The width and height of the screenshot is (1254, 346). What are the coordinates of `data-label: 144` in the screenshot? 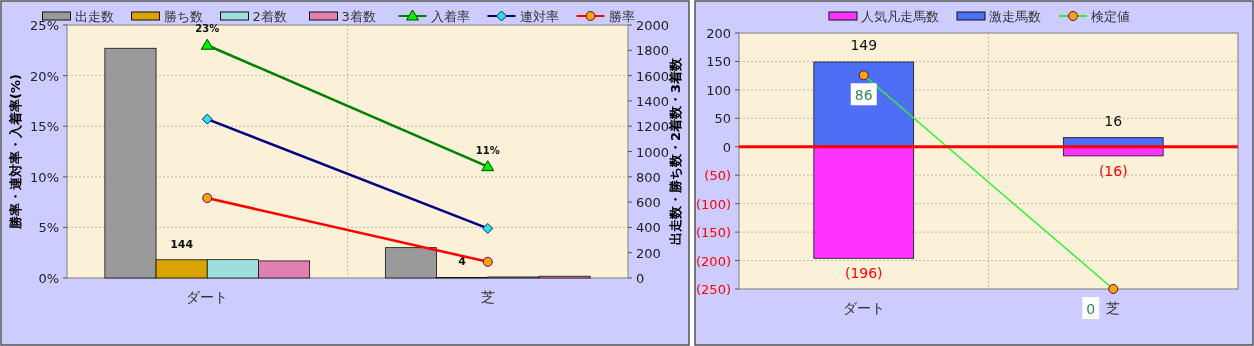 It's located at (182, 244).